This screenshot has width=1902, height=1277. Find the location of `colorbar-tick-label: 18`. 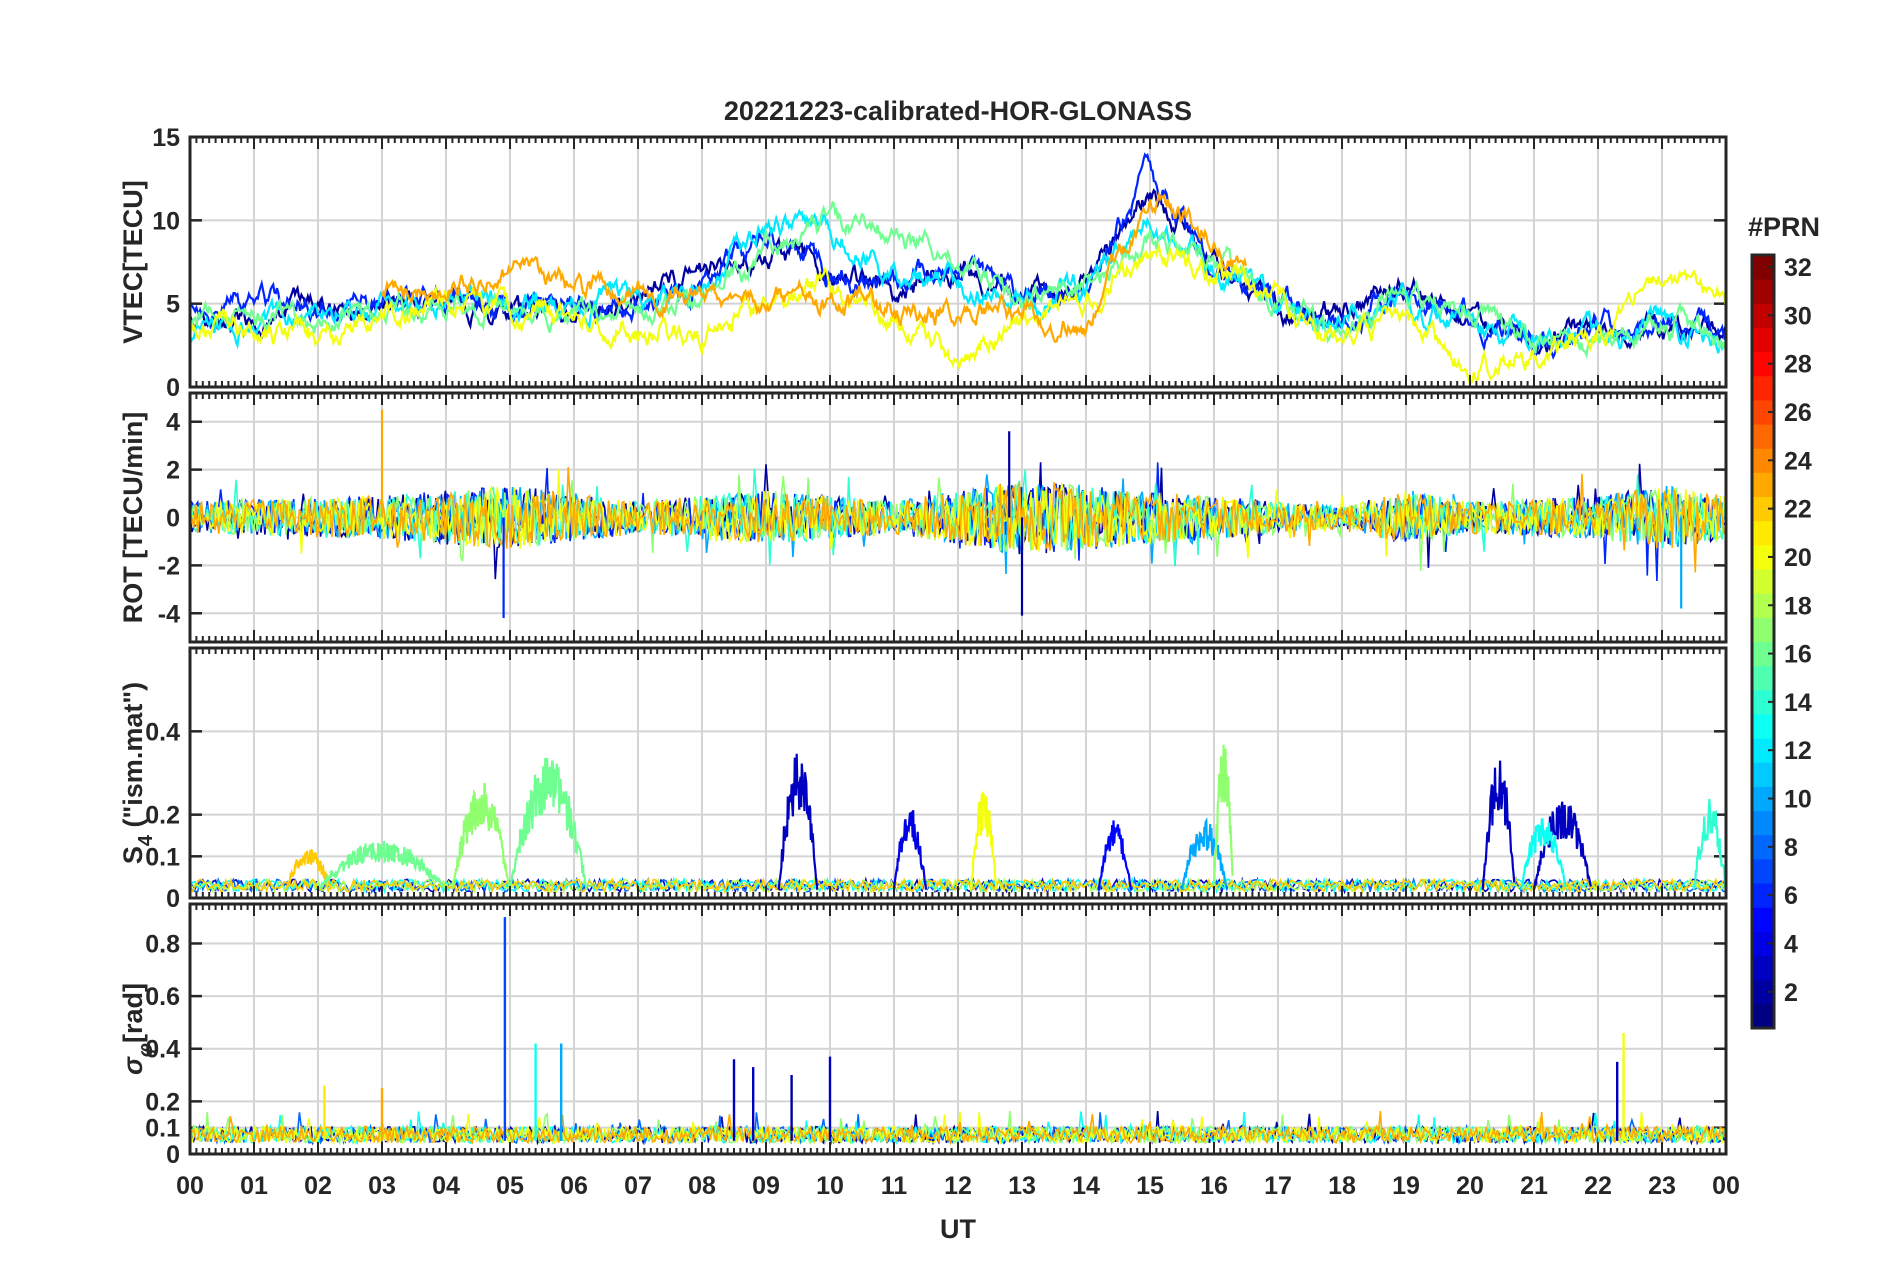

colorbar-tick-label: 18 is located at coordinates (1798, 606).